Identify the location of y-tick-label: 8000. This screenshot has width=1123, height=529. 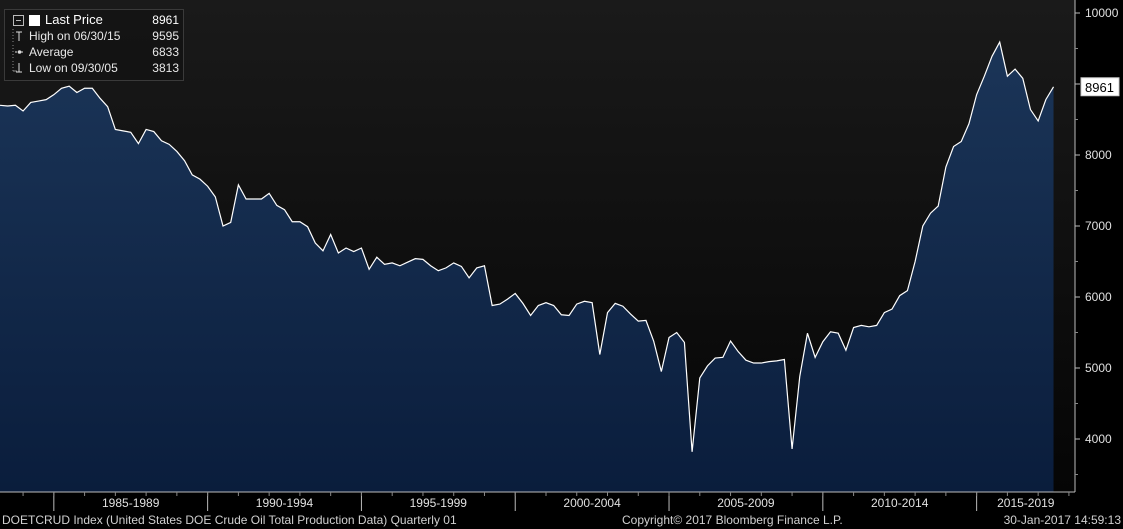
(1098, 155).